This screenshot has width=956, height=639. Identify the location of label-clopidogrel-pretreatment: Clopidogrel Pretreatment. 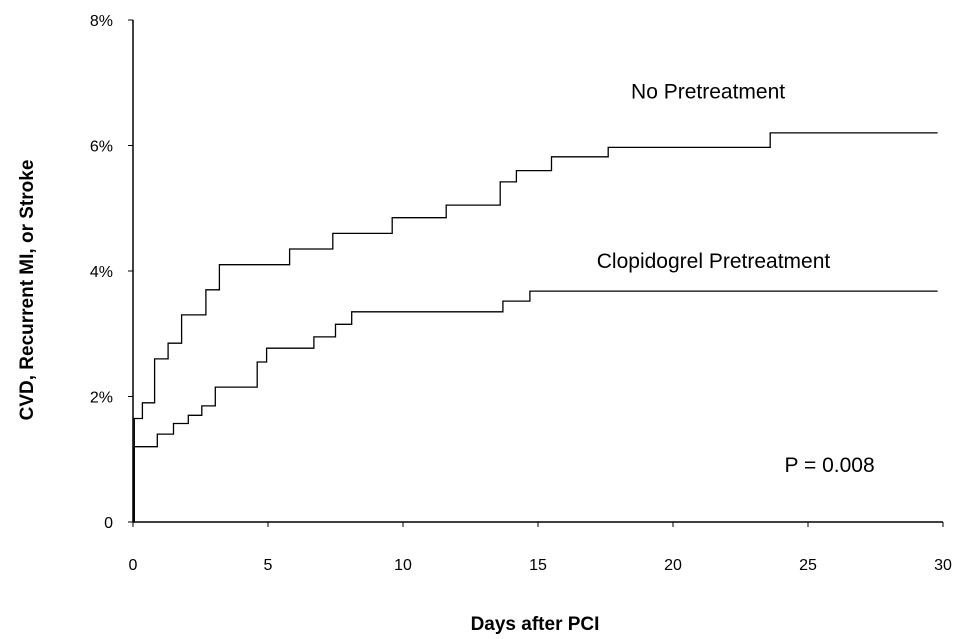
(714, 261).